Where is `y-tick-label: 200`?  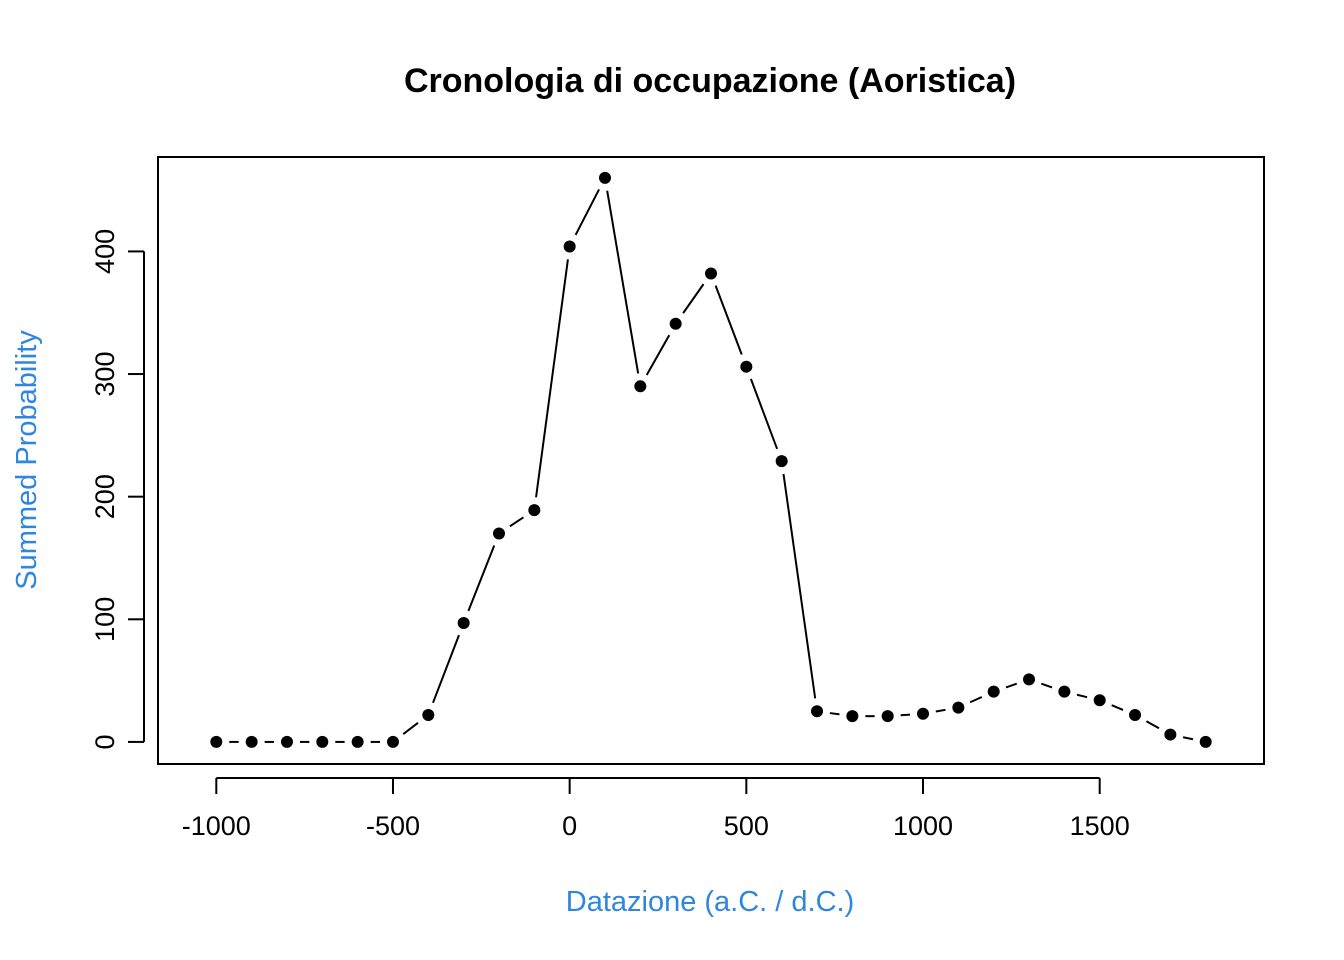 y-tick-label: 200 is located at coordinates (105, 496).